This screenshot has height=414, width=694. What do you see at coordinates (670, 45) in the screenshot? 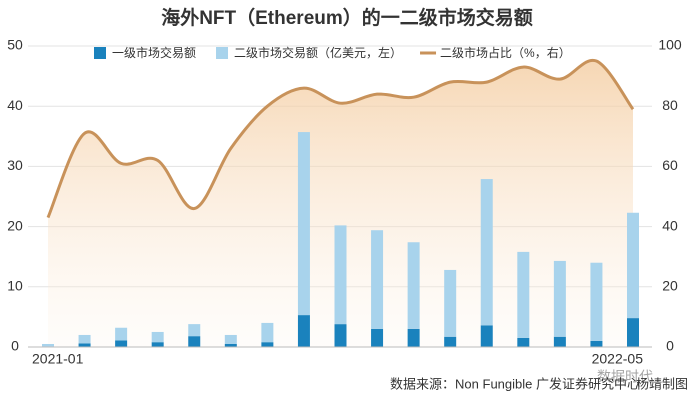
I see `y2-tick-label: 100` at bounding box center [670, 45].